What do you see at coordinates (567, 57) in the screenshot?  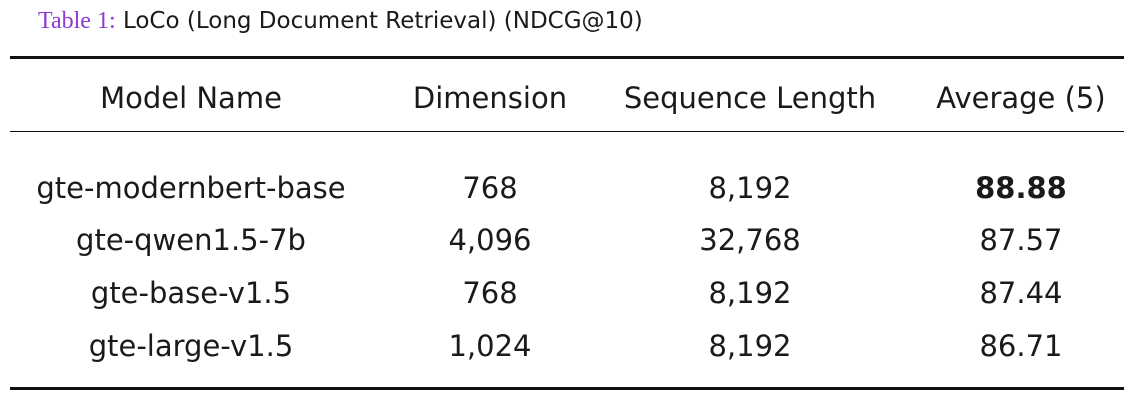 I see `top-rule` at bounding box center [567, 57].